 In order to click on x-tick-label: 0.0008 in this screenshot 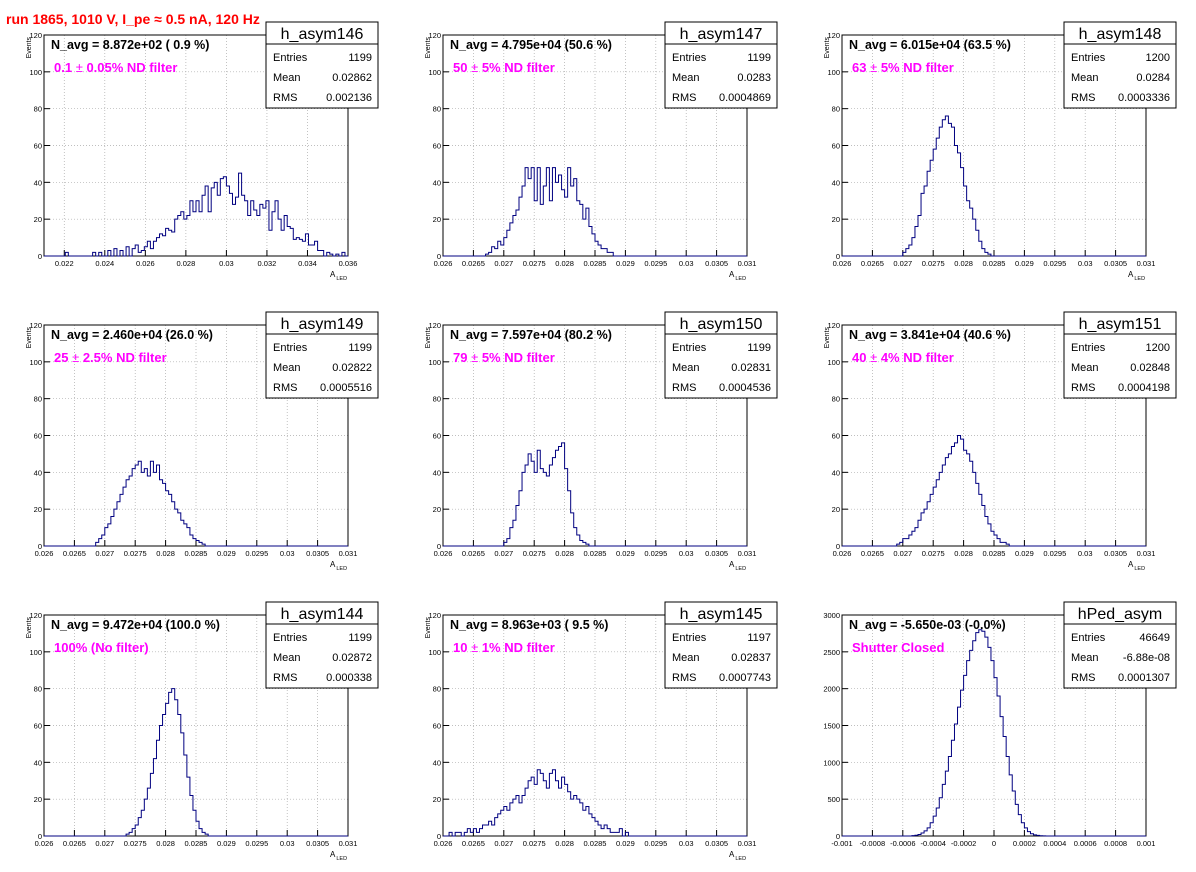, I will do `click(1115, 843)`.